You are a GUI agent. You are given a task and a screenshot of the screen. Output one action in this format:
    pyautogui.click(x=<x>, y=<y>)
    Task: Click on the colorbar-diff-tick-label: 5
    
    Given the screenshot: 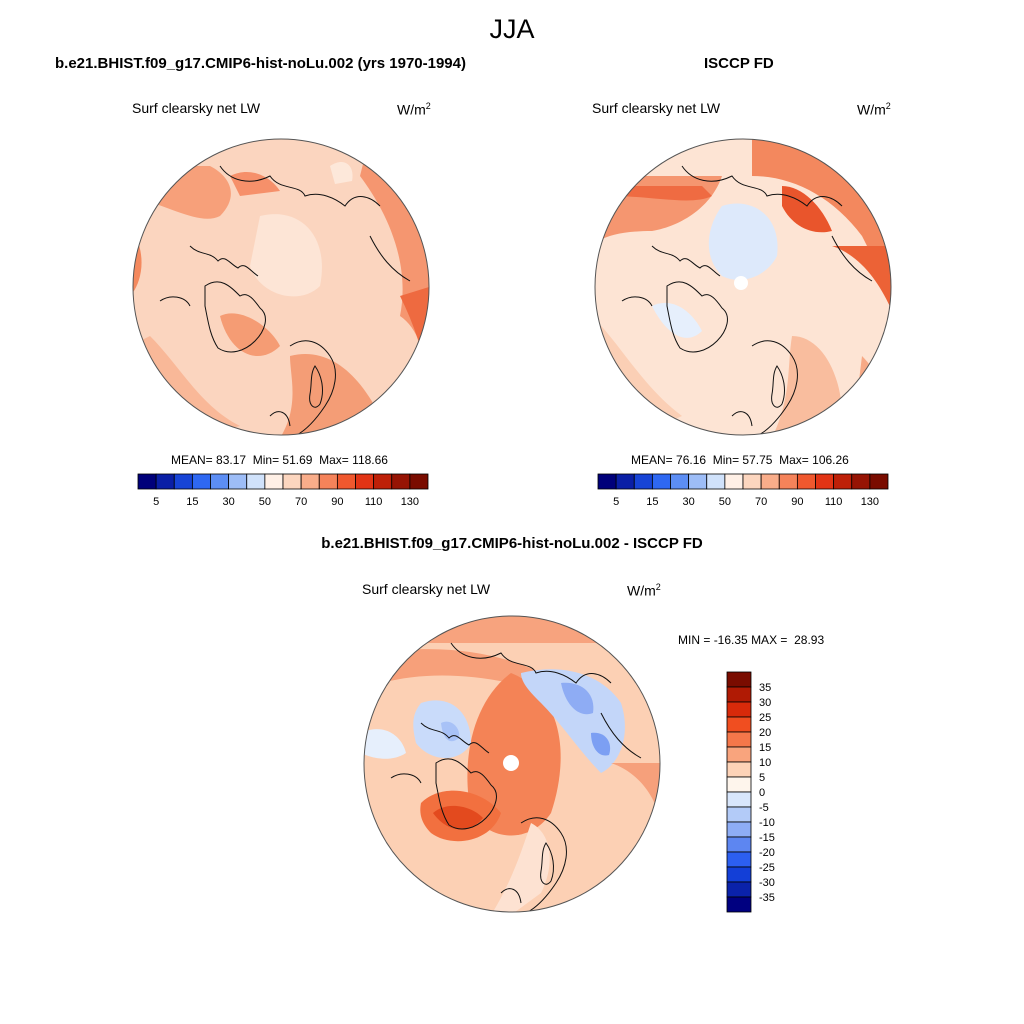 What is the action you would take?
    pyautogui.click(x=762, y=778)
    